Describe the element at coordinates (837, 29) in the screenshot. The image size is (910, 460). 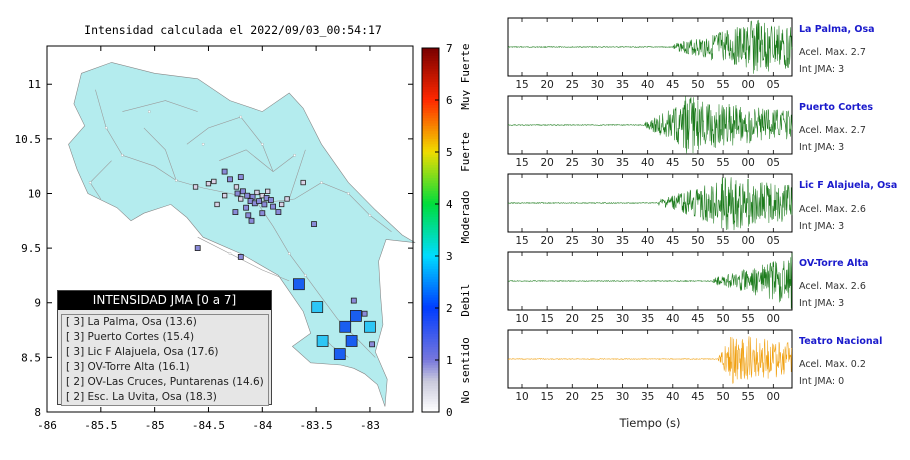
I see `trace-station-name: La Palma, Osa` at that location.